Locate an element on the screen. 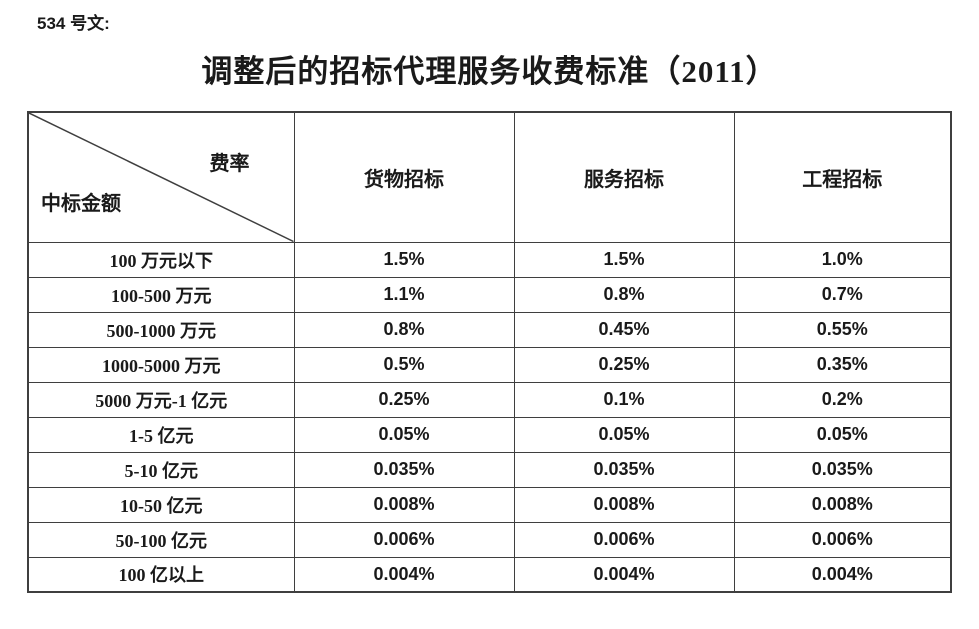  corner-label-amount: 中标金额 is located at coordinates (81, 203).